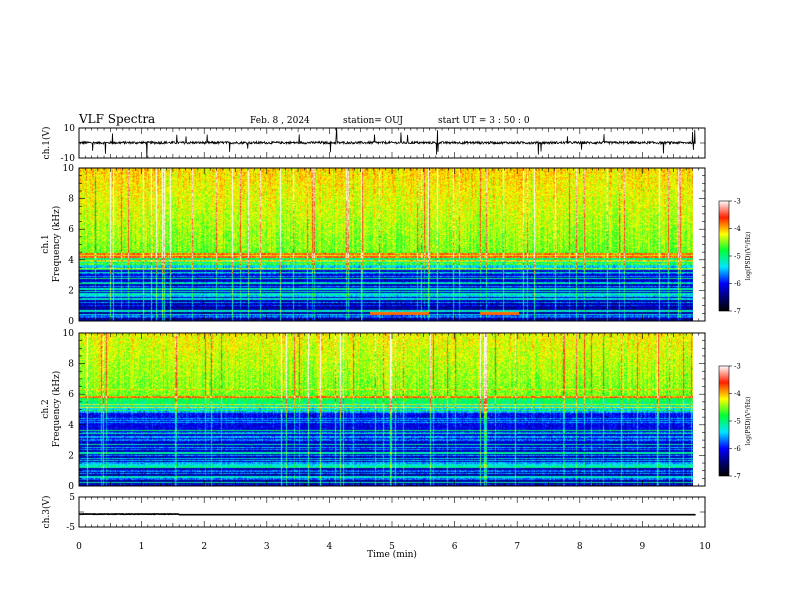  I want to click on ch1-colorbar-tick-label: -4, so click(737, 229).